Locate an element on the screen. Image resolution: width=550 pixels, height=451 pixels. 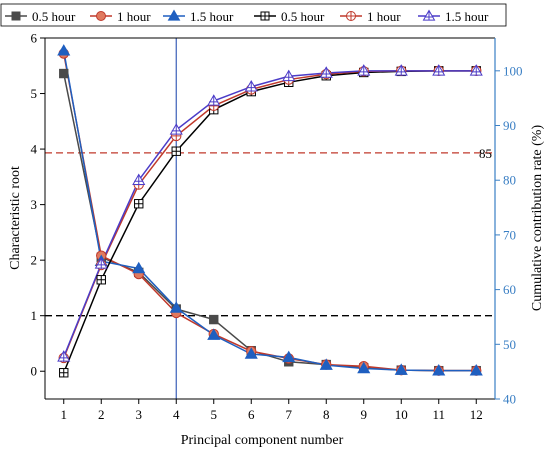
y-right-tick-label: 80 is located at coordinates (509, 180).